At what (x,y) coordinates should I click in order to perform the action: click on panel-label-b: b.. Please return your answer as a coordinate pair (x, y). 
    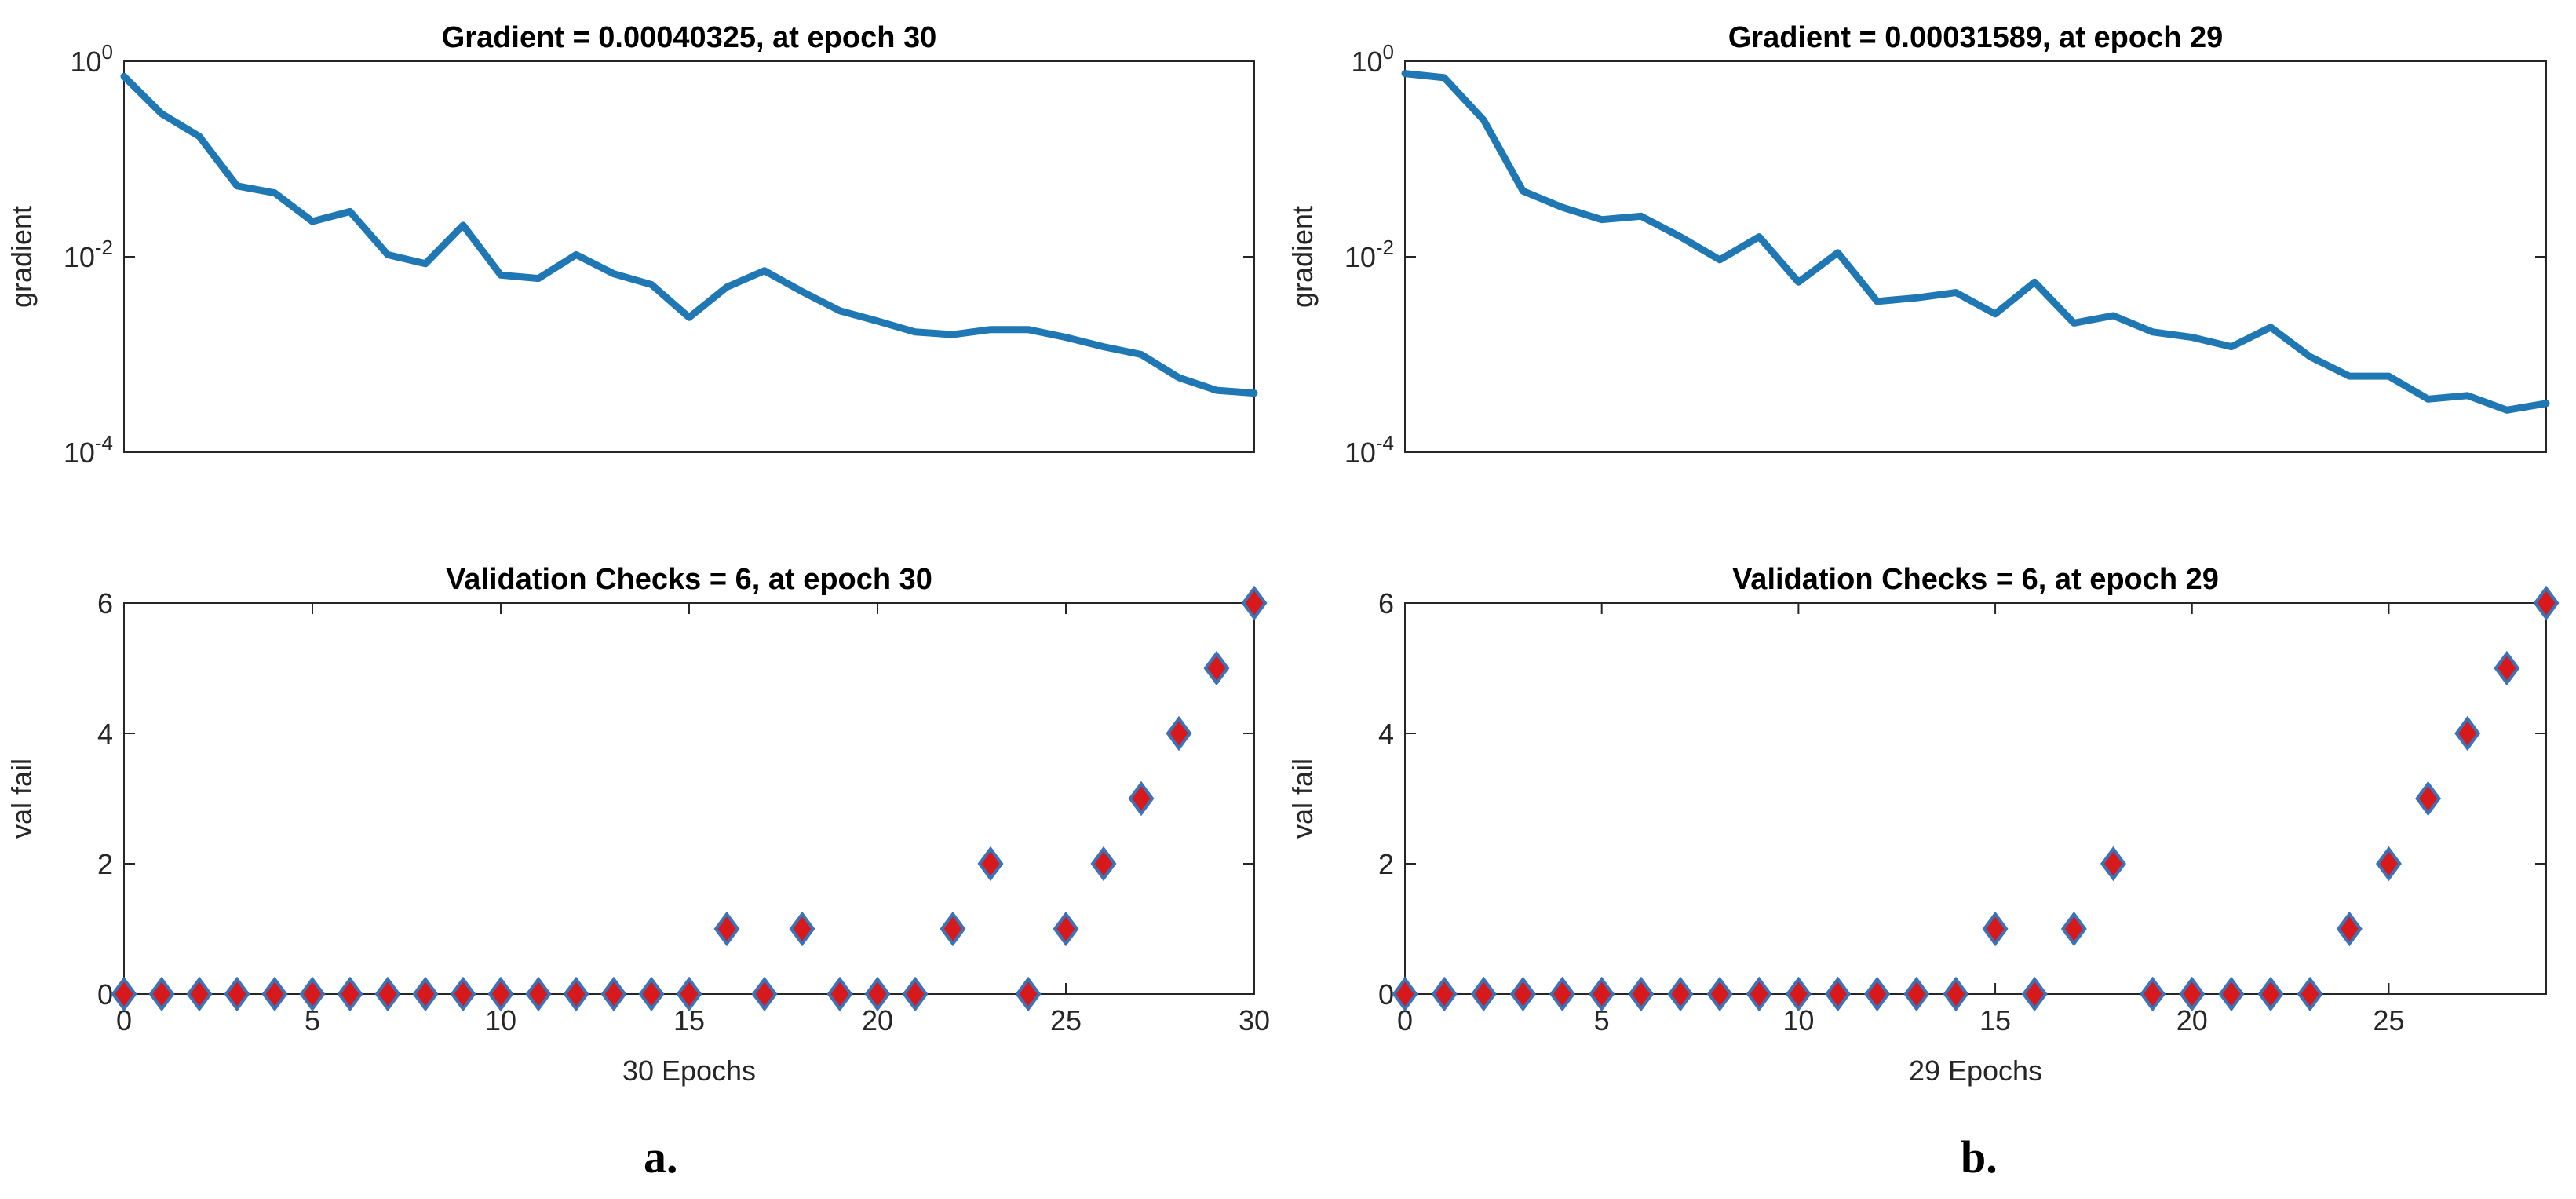
    Looking at the image, I should click on (1979, 1157).